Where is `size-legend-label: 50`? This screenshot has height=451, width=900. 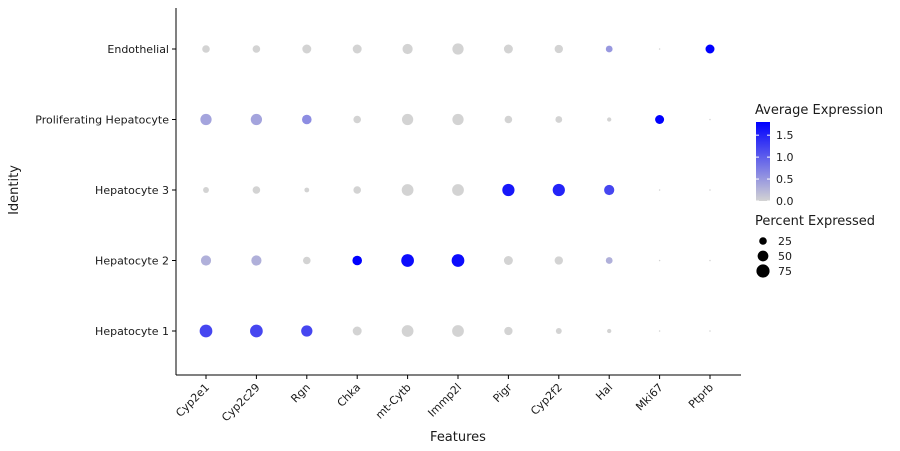
size-legend-label: 50 is located at coordinates (785, 256).